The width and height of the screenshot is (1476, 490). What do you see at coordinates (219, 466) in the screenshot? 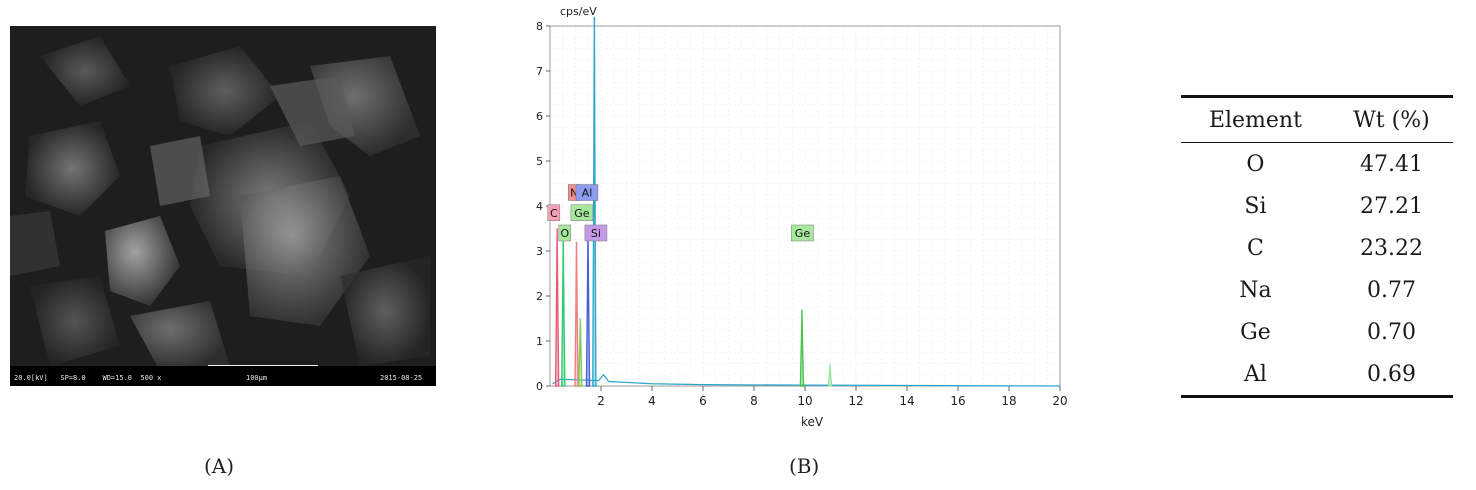
I see `caption-a: (A)` at bounding box center [219, 466].